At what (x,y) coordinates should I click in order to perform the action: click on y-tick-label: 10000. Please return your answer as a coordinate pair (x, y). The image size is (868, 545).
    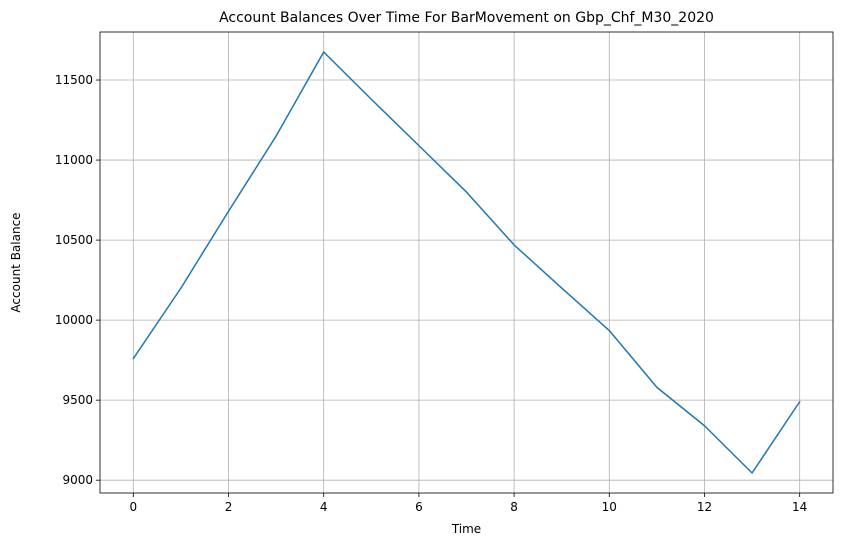
    Looking at the image, I should click on (74, 320).